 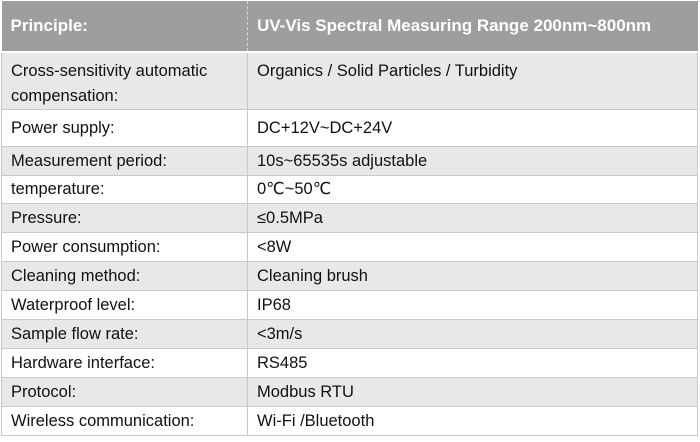 I want to click on row-value: 0℃~50℃, so click(x=472, y=189).